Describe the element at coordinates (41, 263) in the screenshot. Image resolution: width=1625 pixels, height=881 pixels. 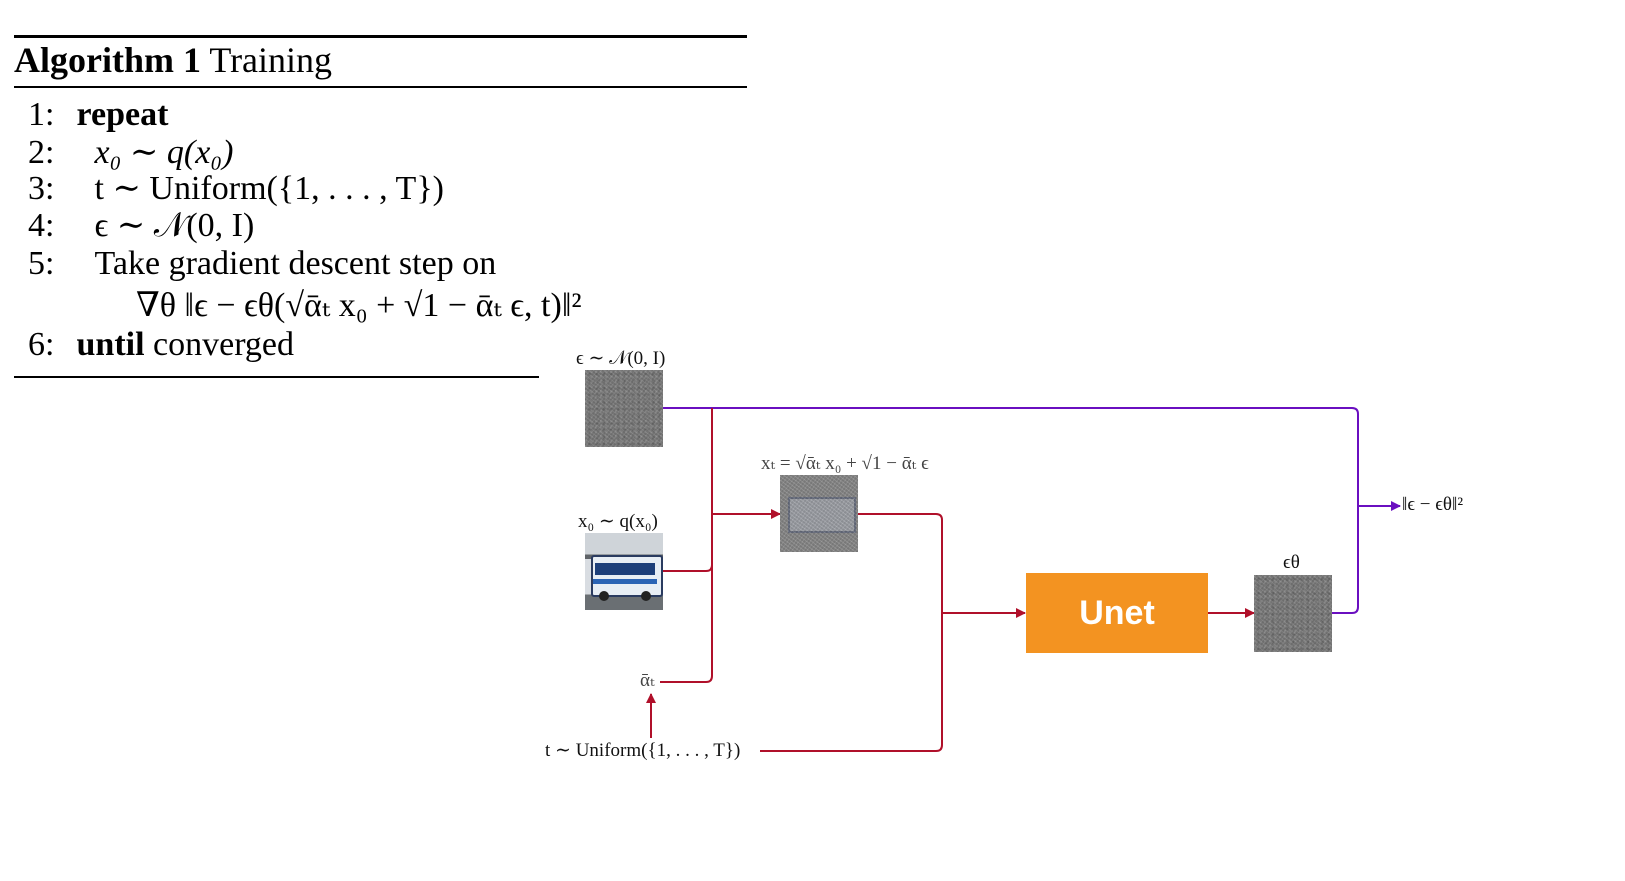
I see `line-number: 5:` at that location.